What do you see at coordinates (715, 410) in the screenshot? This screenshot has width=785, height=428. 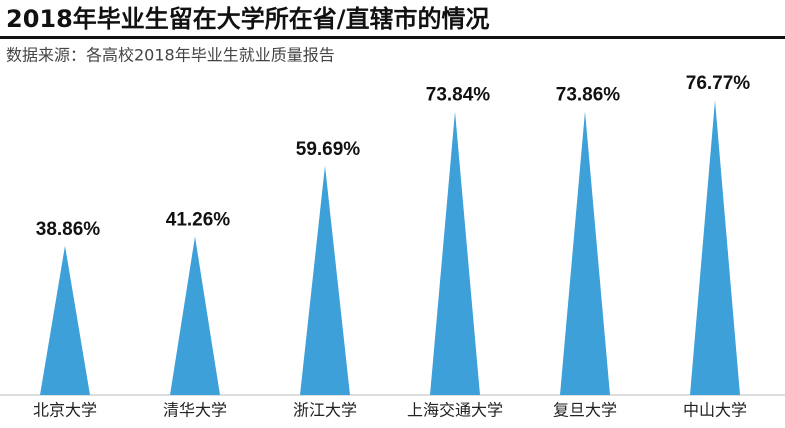 I see `x-tick-label: 中山大学` at bounding box center [715, 410].